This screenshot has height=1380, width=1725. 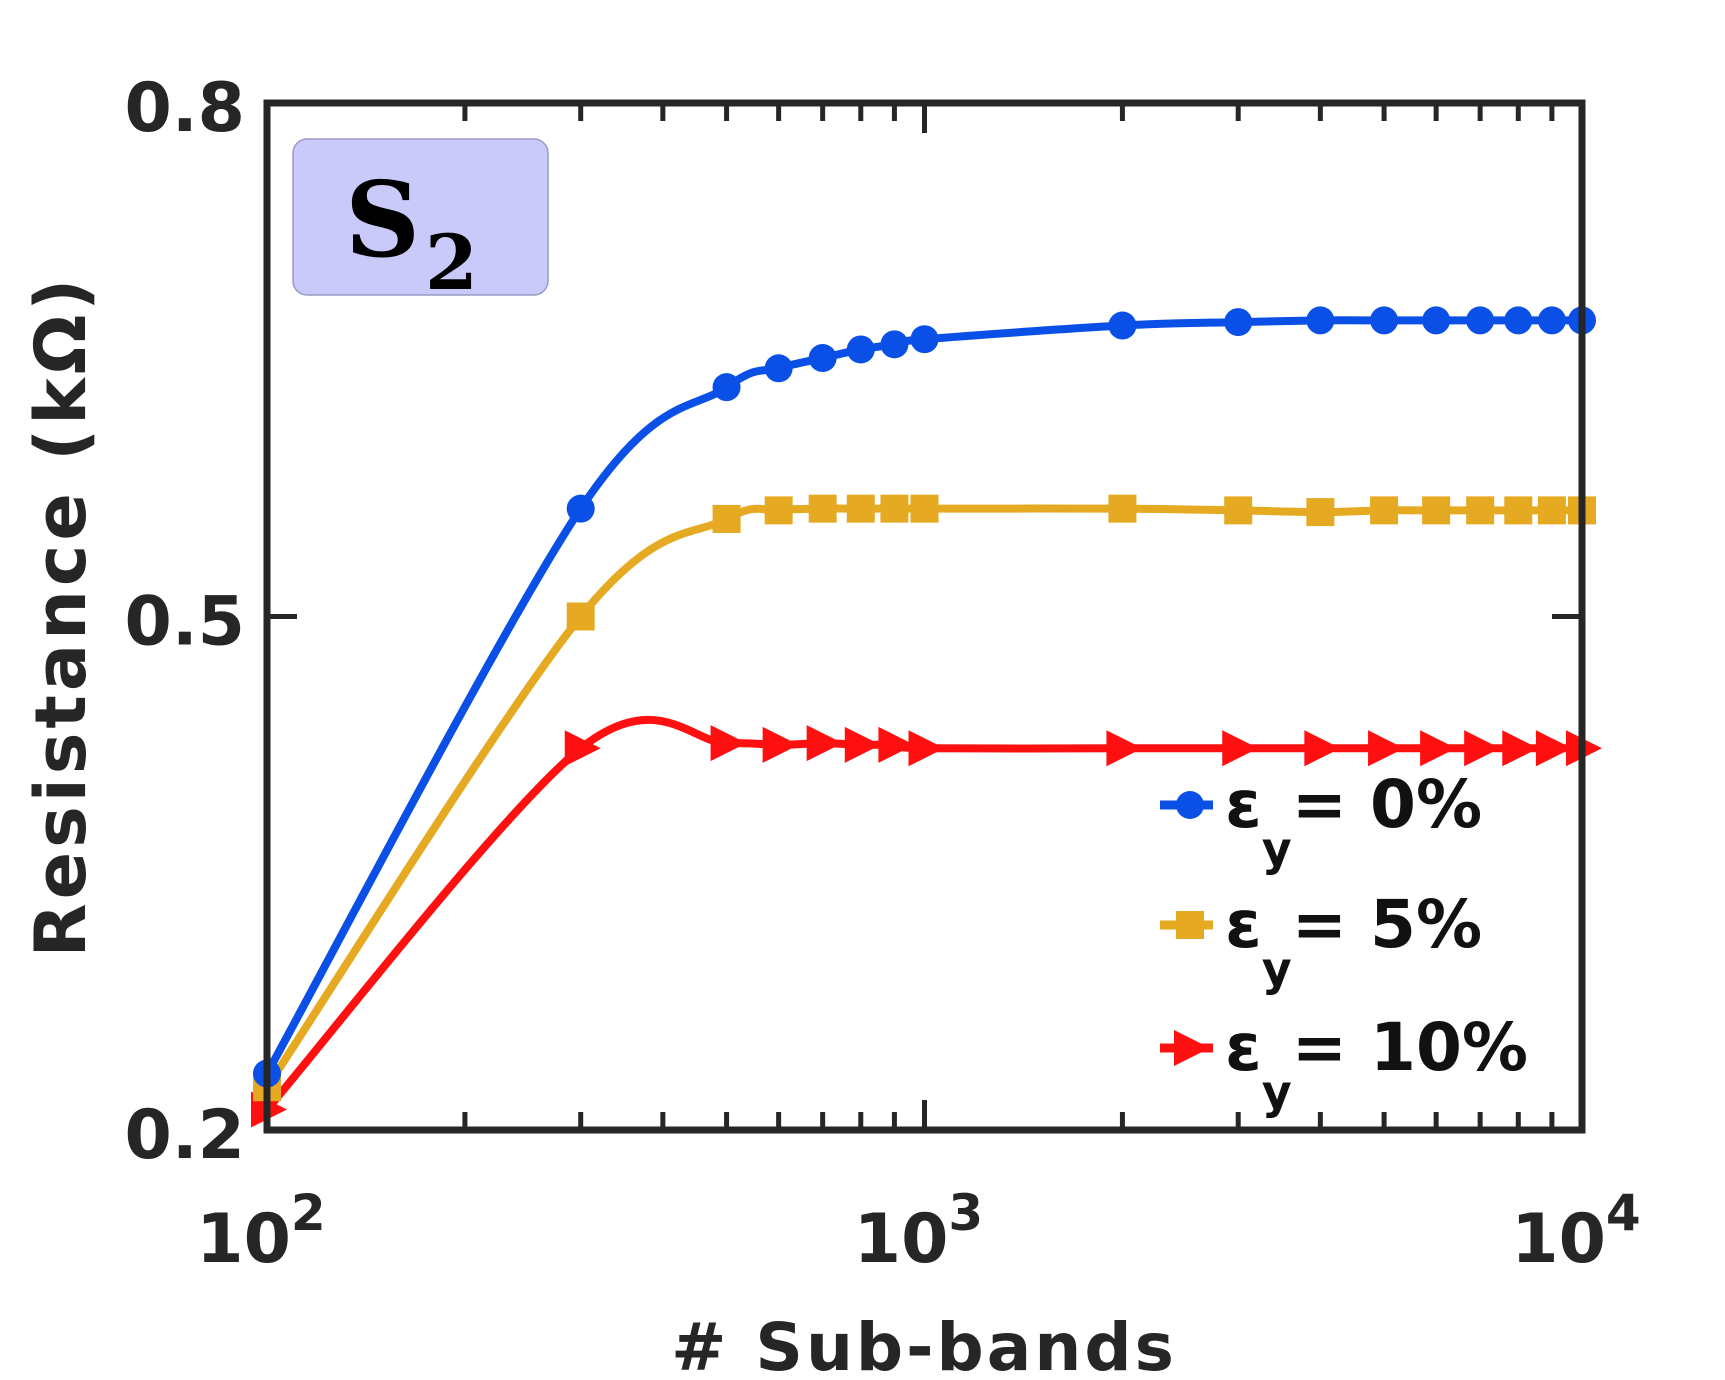 I want to click on x-tick-label-exponent: 3, so click(x=965, y=1213).